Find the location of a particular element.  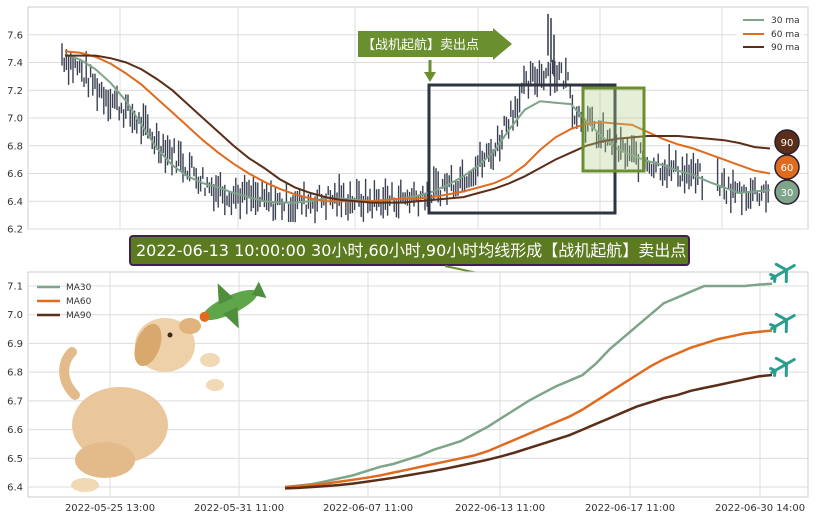

bottom-x-tick-label: 2022-06-13 11:00 is located at coordinates (500, 508).